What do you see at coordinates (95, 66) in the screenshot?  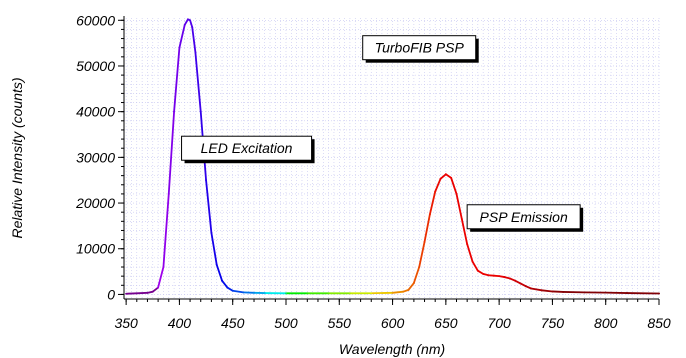 I see `y-tick-label: 50000` at bounding box center [95, 66].